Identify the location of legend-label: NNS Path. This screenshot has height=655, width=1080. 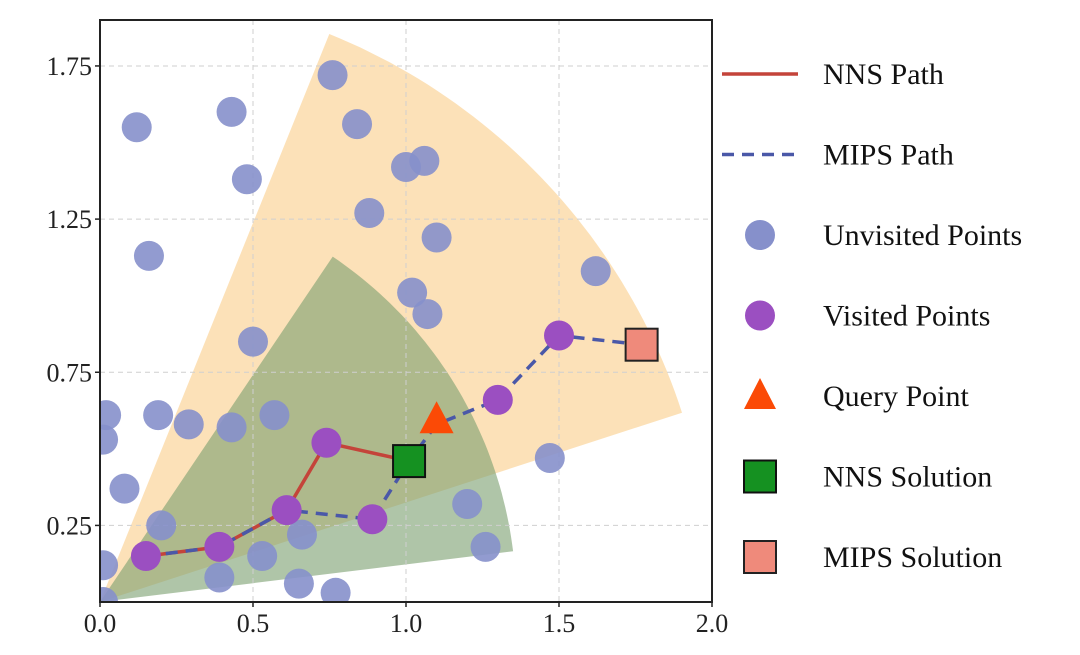
(883, 74).